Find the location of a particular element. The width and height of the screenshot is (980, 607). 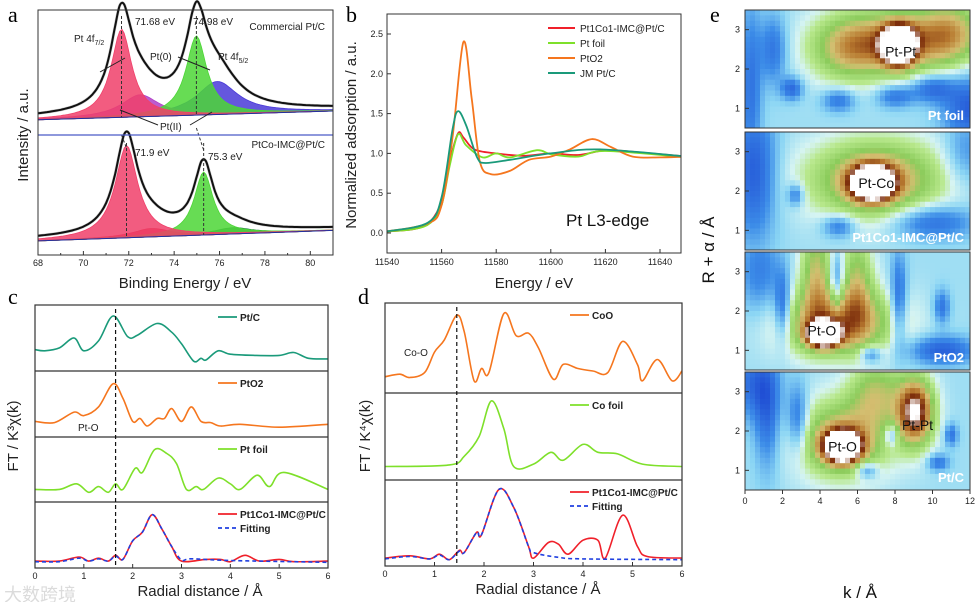

x-tick-label: 78 is located at coordinates (265, 263).